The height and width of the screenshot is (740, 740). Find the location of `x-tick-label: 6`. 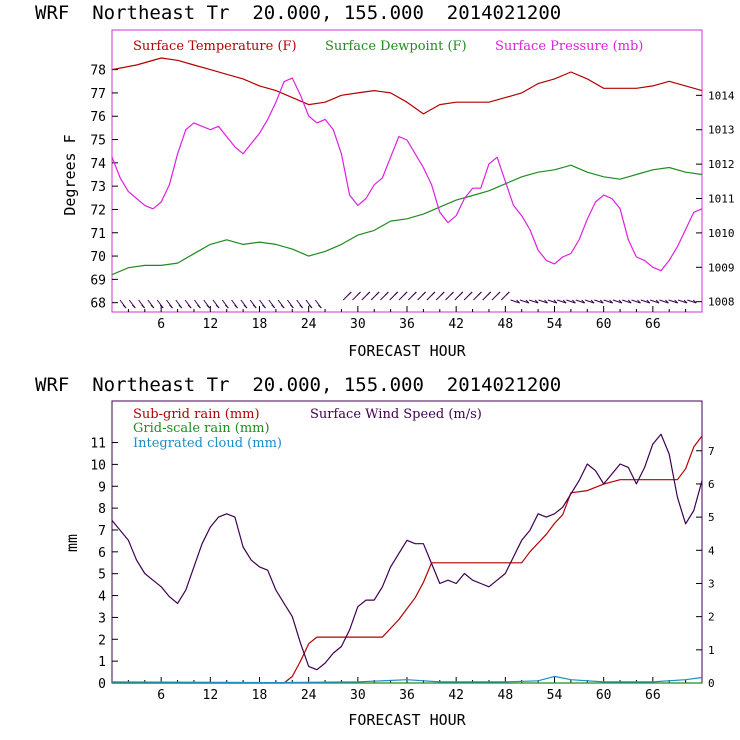

x-tick-label: 6 is located at coordinates (161, 695).